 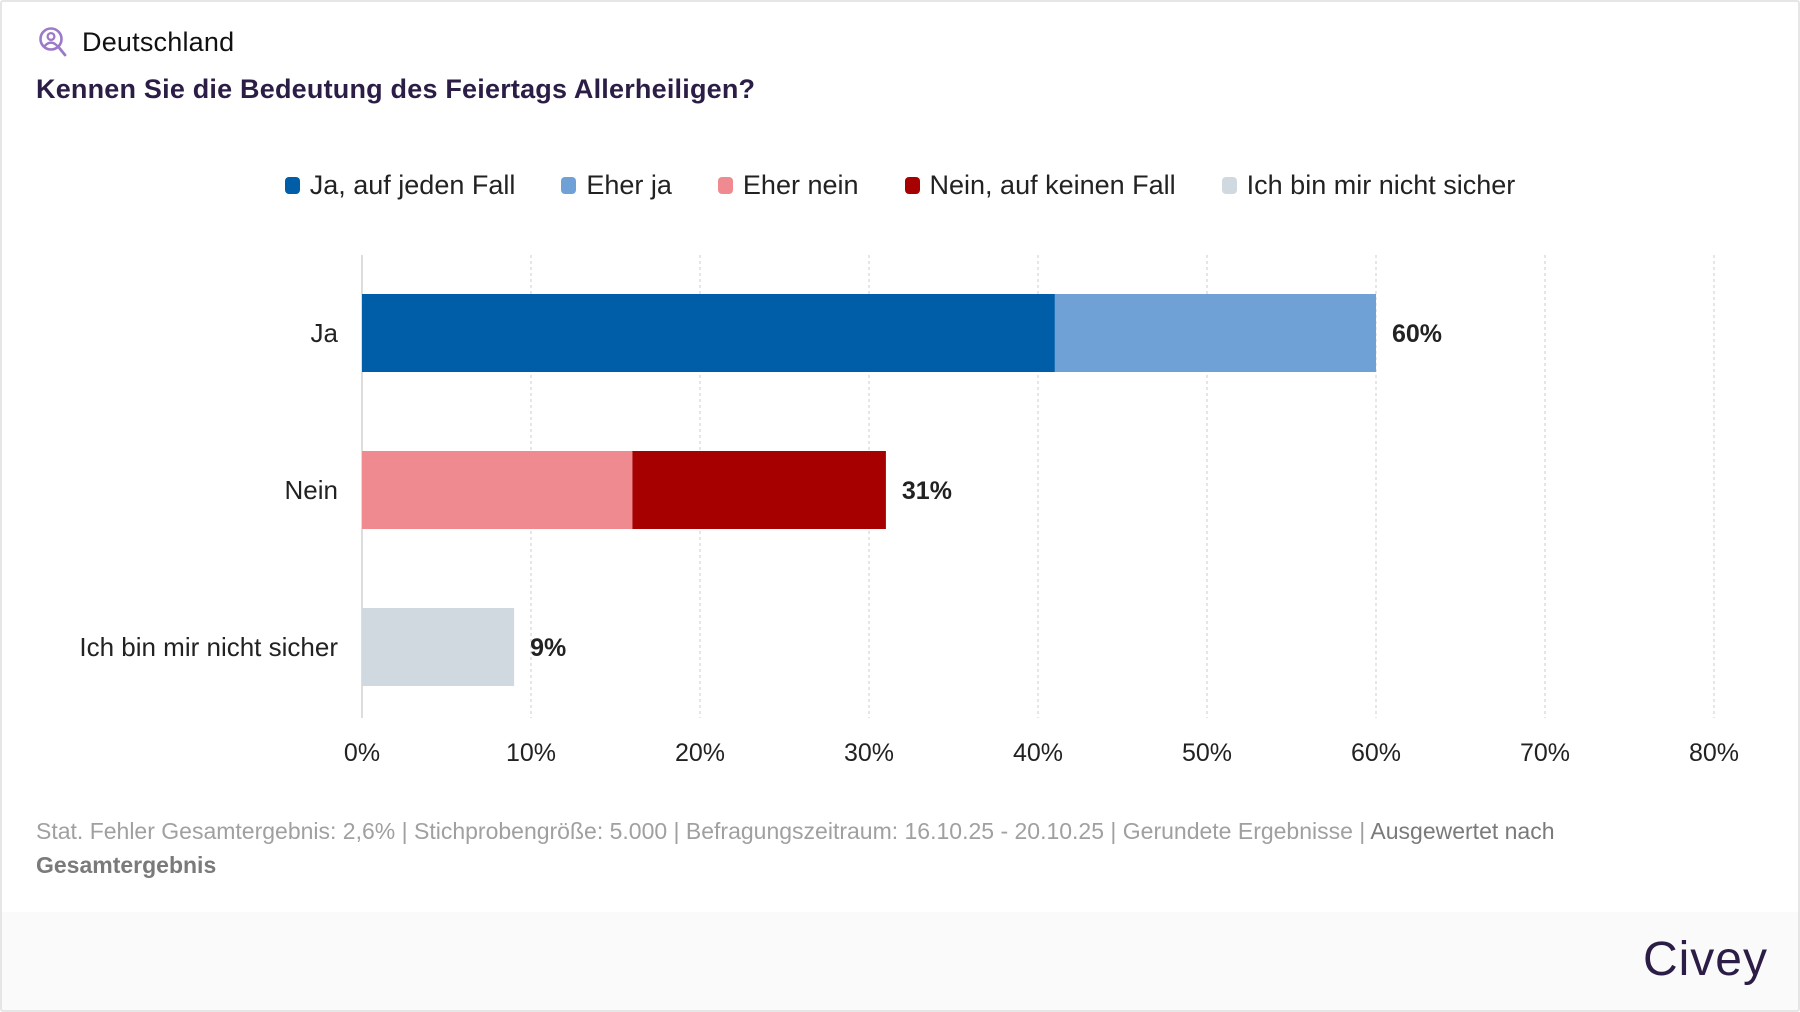 What do you see at coordinates (869, 753) in the screenshot?
I see `x-tick-label: 30%` at bounding box center [869, 753].